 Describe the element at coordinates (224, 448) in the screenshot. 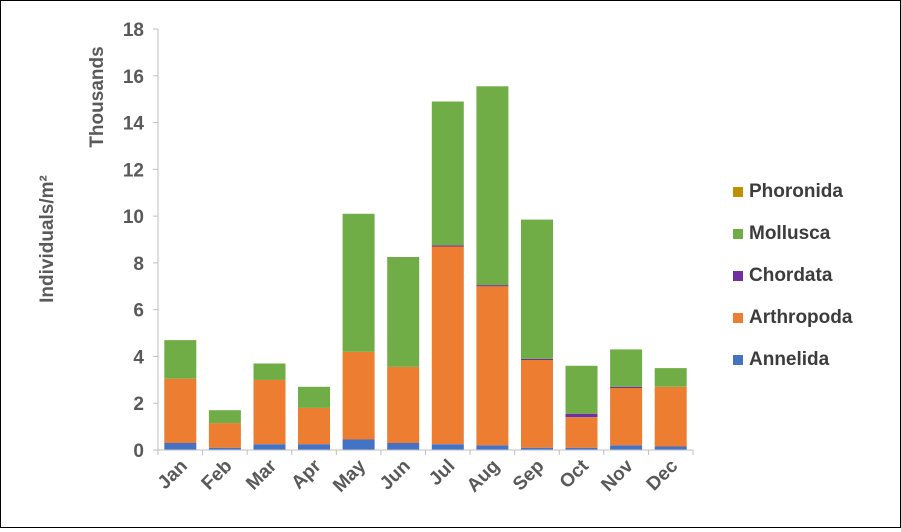

I see `bar-annelida-feb` at that location.